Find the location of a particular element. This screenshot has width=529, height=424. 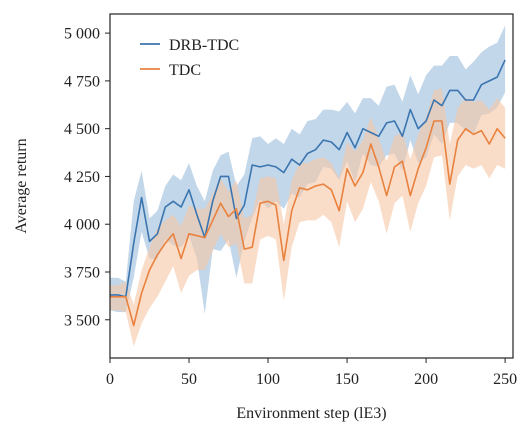

x-tick-label: 150 is located at coordinates (347, 379).